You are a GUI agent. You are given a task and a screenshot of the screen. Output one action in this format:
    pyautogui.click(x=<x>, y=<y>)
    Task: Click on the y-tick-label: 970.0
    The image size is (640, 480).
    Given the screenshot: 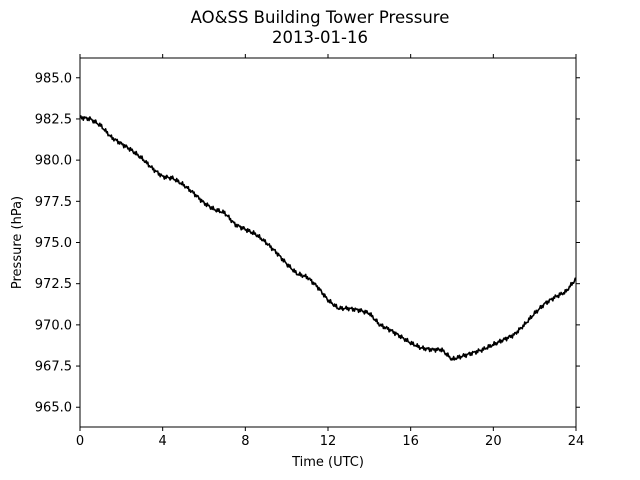 What is the action you would take?
    pyautogui.click(x=53, y=325)
    